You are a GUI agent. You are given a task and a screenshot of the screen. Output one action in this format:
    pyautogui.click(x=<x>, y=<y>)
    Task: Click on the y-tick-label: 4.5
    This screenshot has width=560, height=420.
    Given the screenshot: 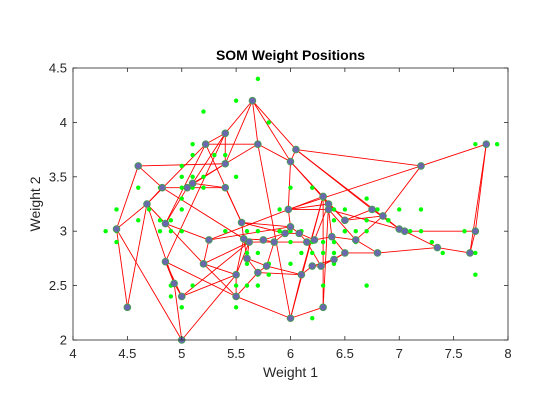 What is the action you would take?
    pyautogui.click(x=58, y=68)
    